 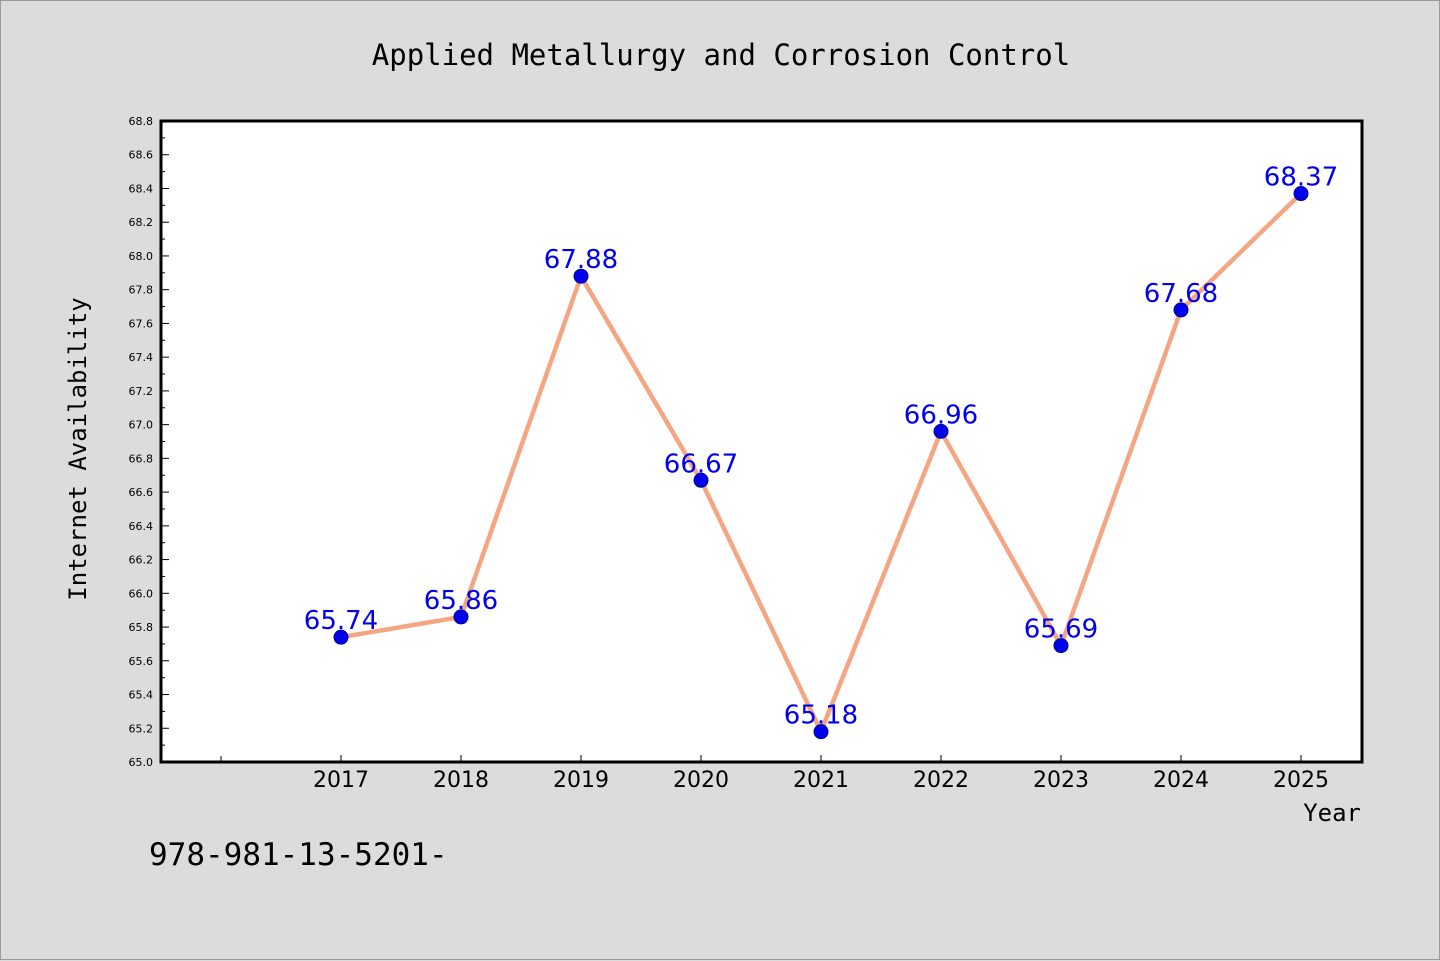 I want to click on x-tick-label: 2025, so click(x=1301, y=780).